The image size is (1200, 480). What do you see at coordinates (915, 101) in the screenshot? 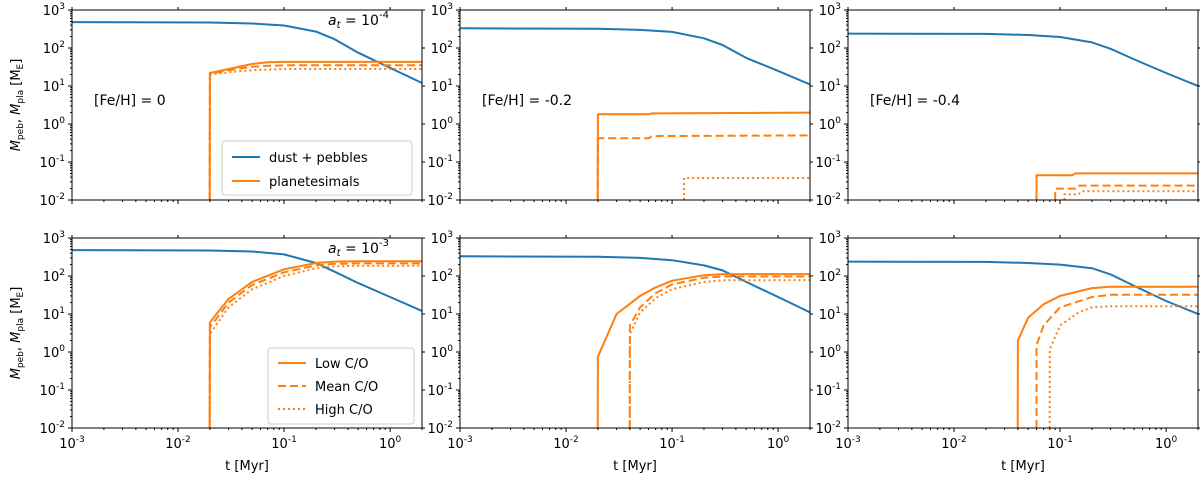
I see `panel-label: [Fe/H] = -0.4` at bounding box center [915, 101].